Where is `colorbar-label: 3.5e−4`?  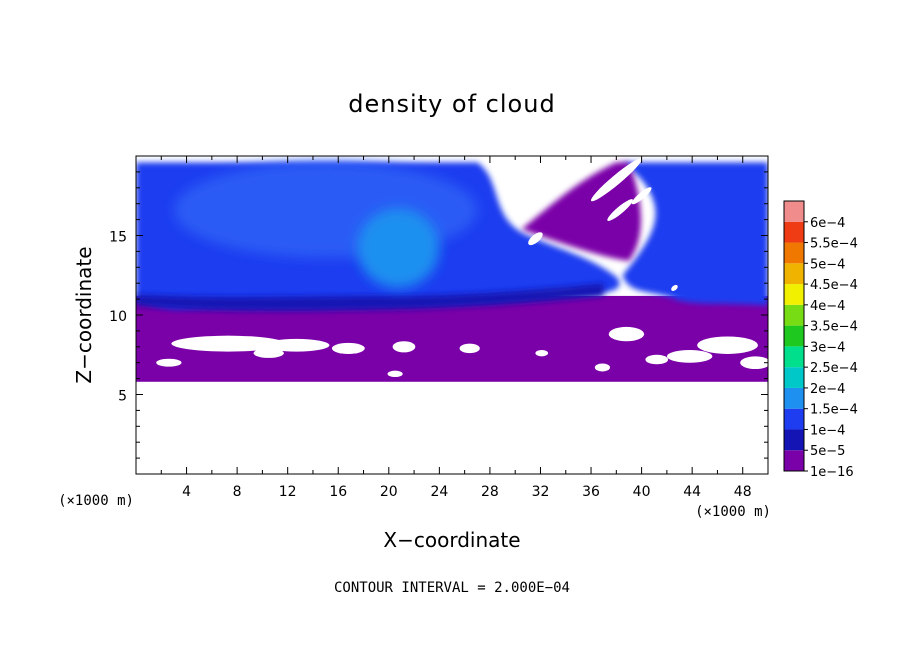 colorbar-label: 3.5e−4 is located at coordinates (834, 327).